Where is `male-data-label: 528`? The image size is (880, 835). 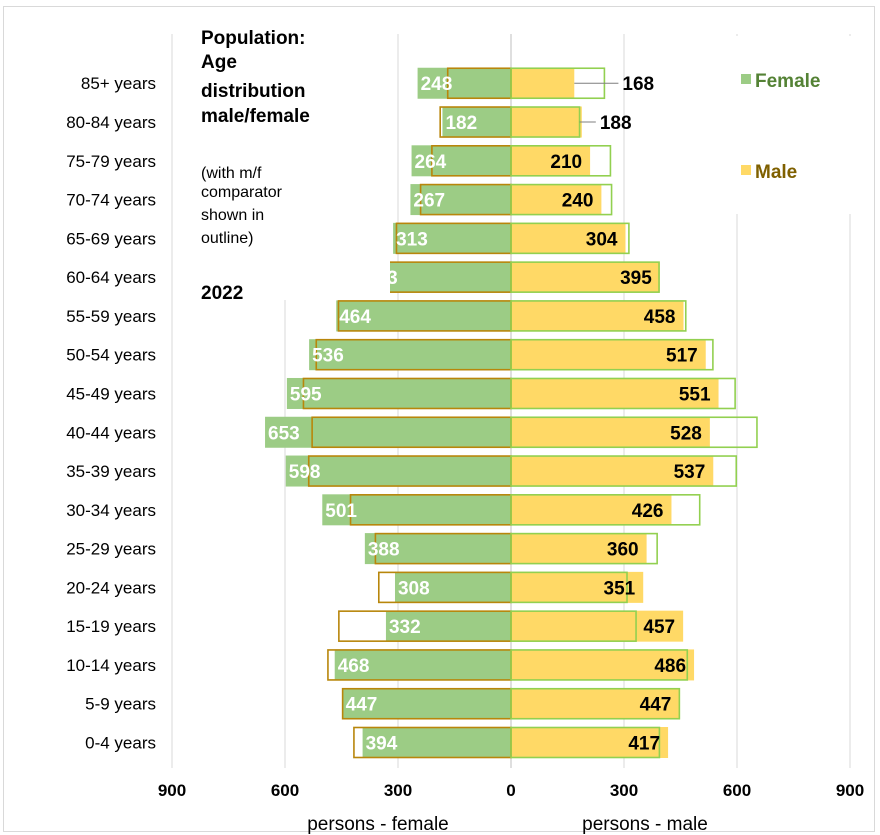
male-data-label: 528 is located at coordinates (686, 433).